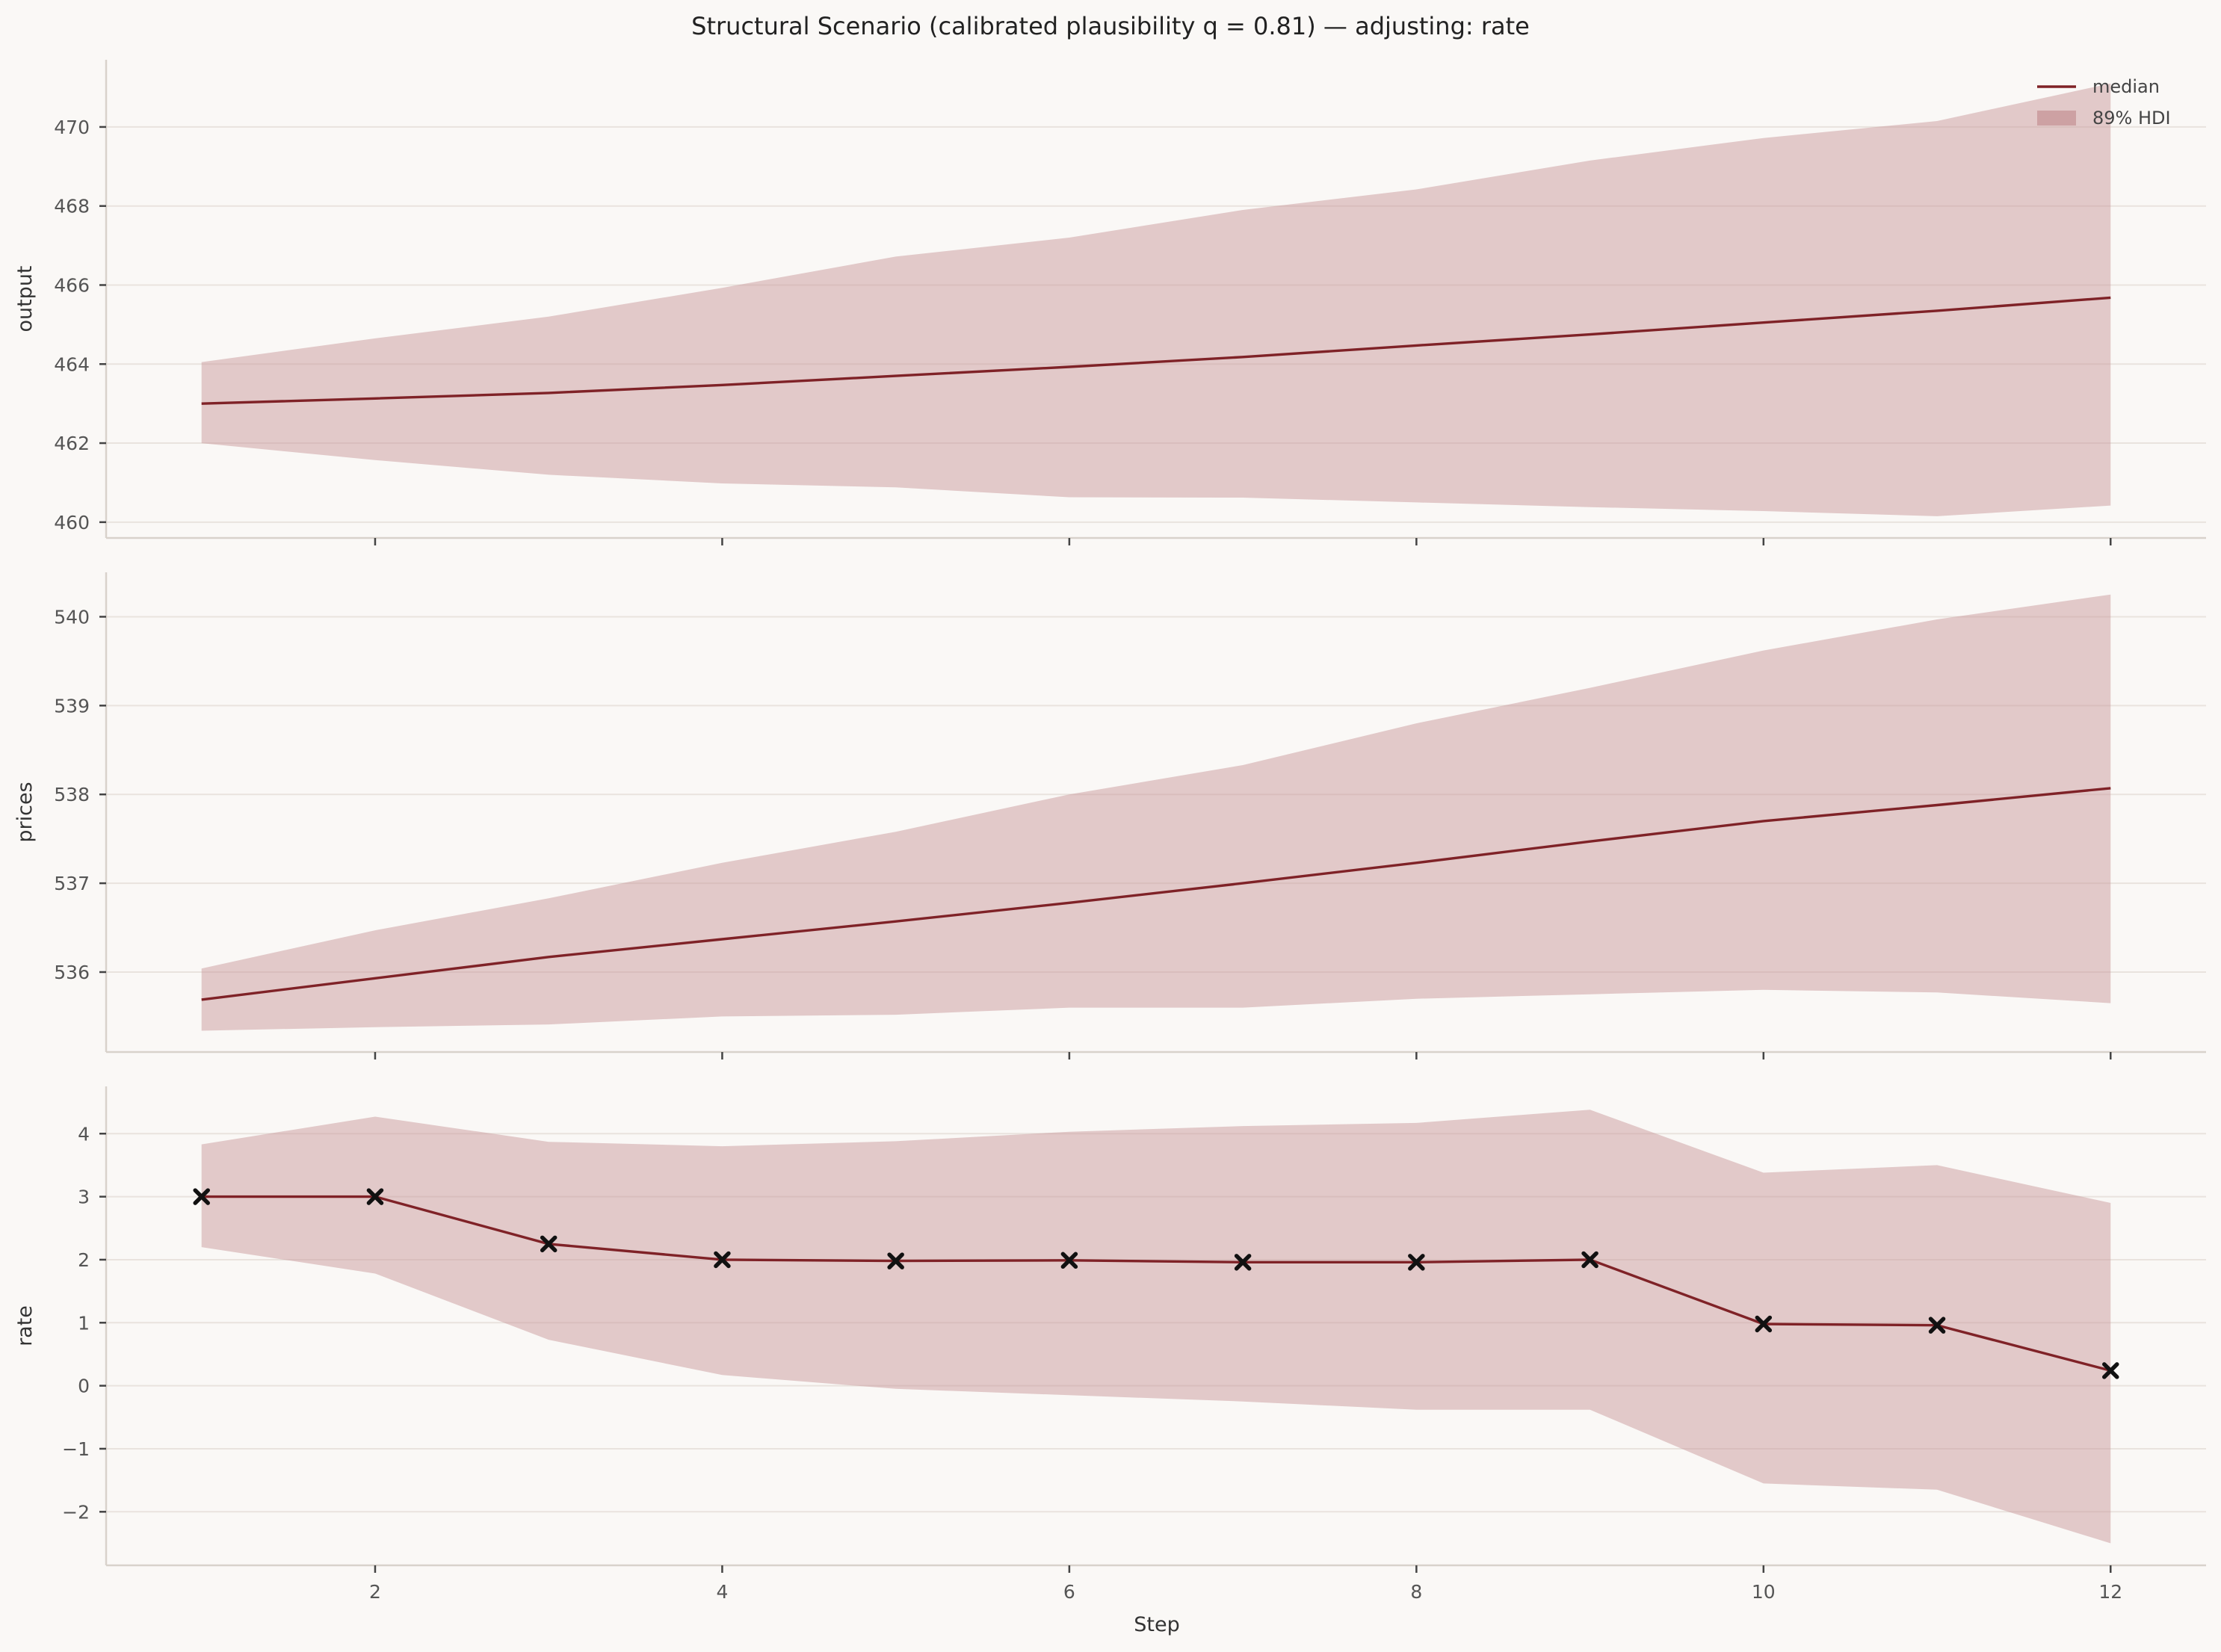 This screenshot has width=2221, height=1652. I want to click on y-tick-label-prices-4: 540, so click(72, 617).